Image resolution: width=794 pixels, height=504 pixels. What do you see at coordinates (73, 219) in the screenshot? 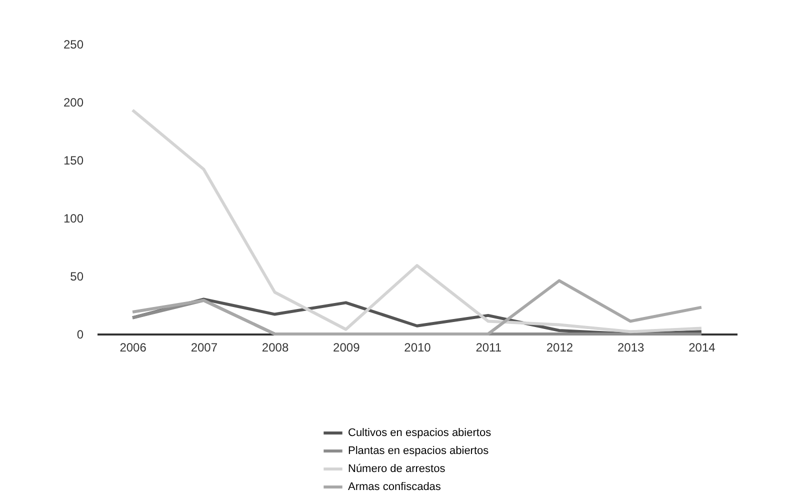
I see `y-tick-label: 100` at bounding box center [73, 219].